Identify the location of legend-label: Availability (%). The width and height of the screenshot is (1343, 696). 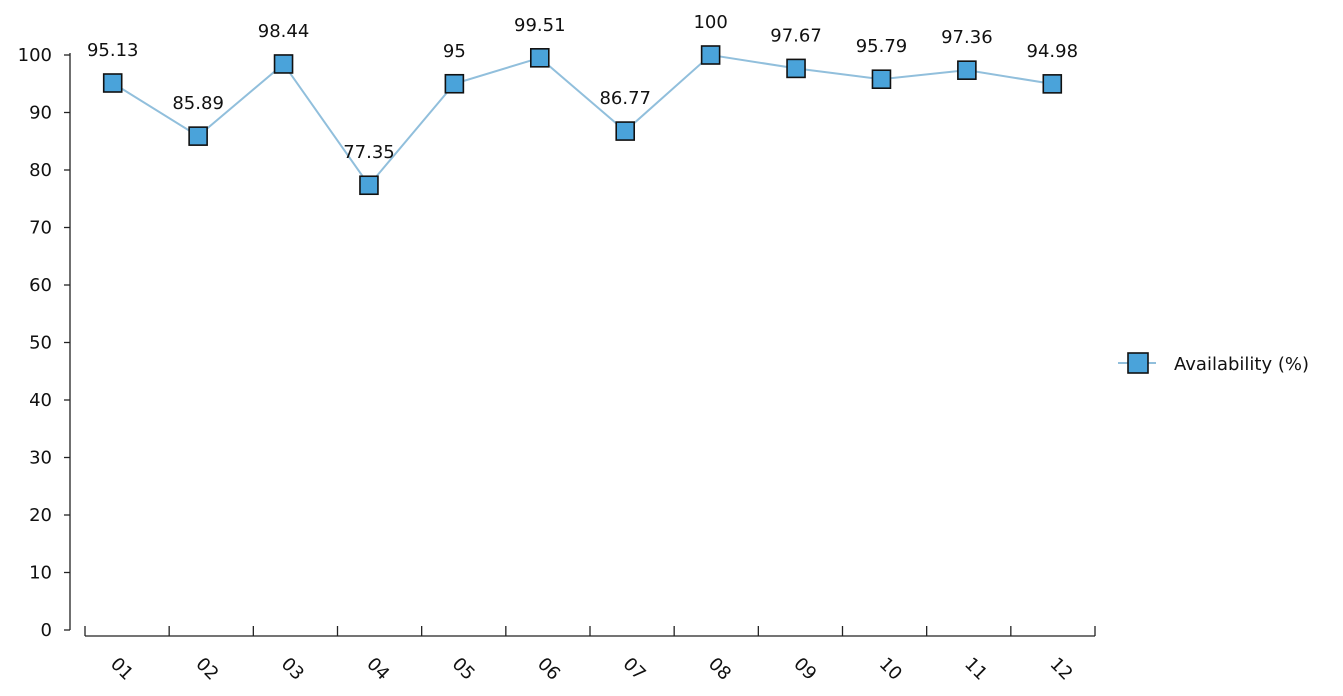
(1241, 364).